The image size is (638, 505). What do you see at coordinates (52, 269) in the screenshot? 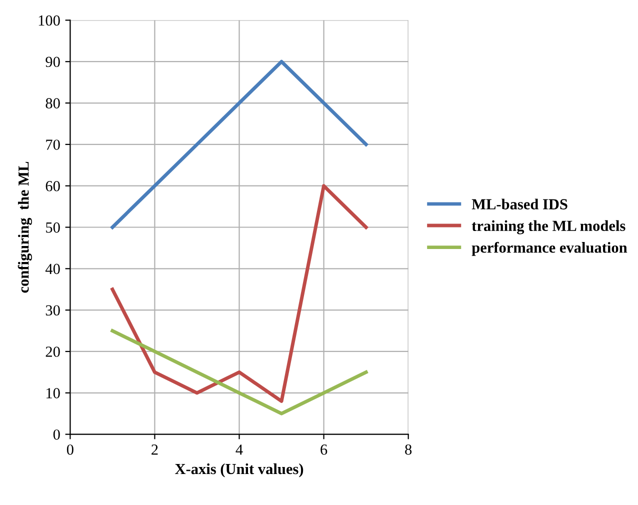
I see `y-tick-label: 40` at bounding box center [52, 269].